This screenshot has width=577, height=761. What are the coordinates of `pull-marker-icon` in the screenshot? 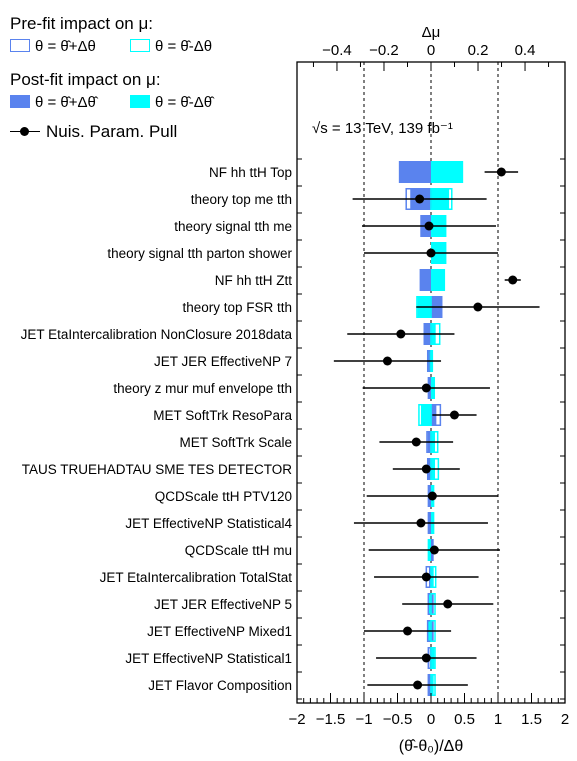 It's located at (25, 131).